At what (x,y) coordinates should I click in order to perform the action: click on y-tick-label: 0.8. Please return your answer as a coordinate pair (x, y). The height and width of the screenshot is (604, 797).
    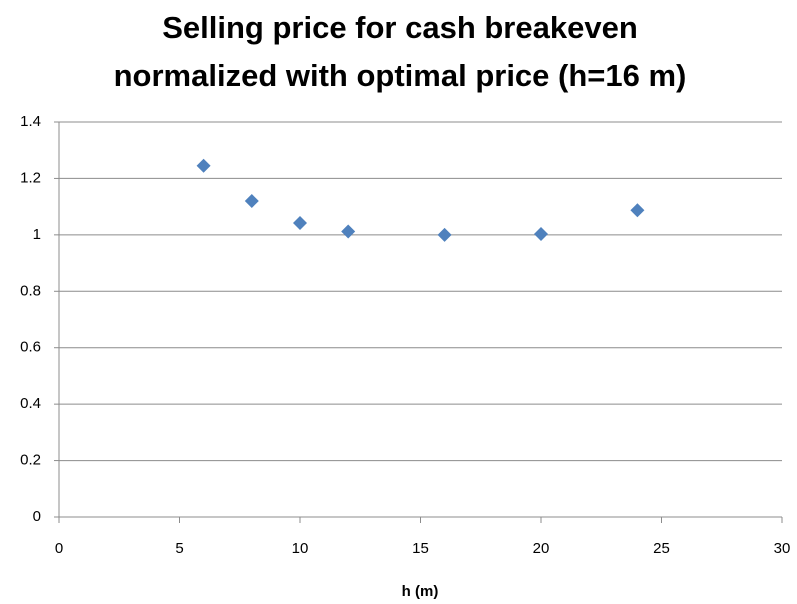
    Looking at the image, I should click on (30, 290).